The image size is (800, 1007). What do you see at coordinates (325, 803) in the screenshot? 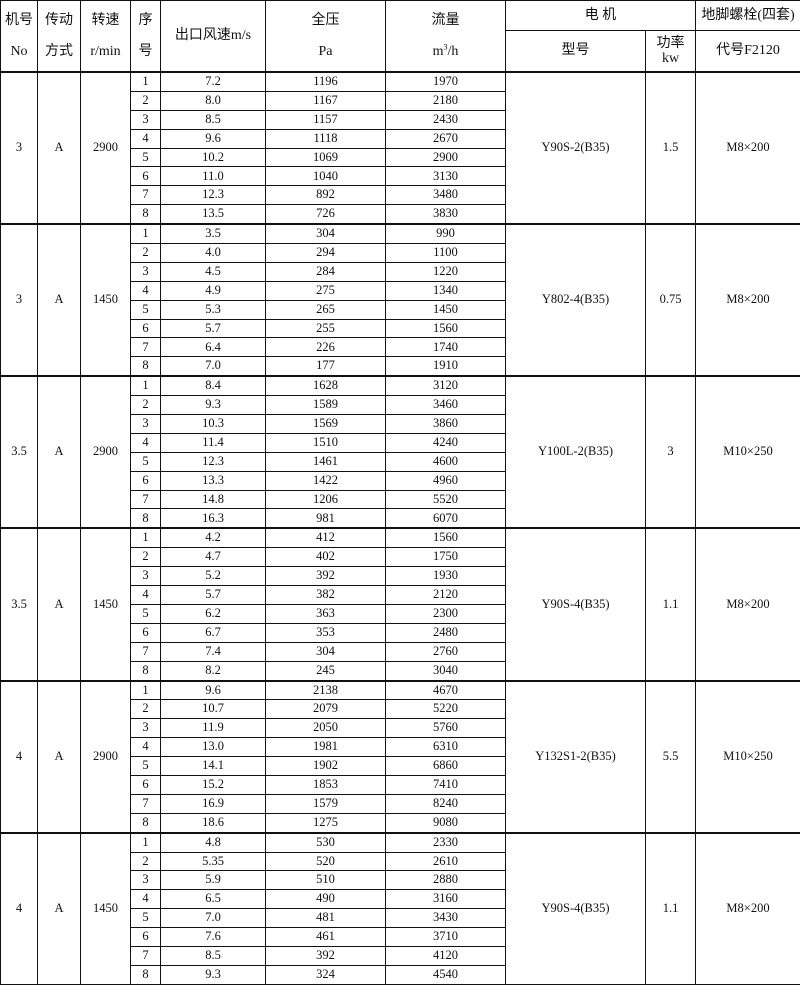
I see `pressure-cell: 1579` at bounding box center [325, 803].